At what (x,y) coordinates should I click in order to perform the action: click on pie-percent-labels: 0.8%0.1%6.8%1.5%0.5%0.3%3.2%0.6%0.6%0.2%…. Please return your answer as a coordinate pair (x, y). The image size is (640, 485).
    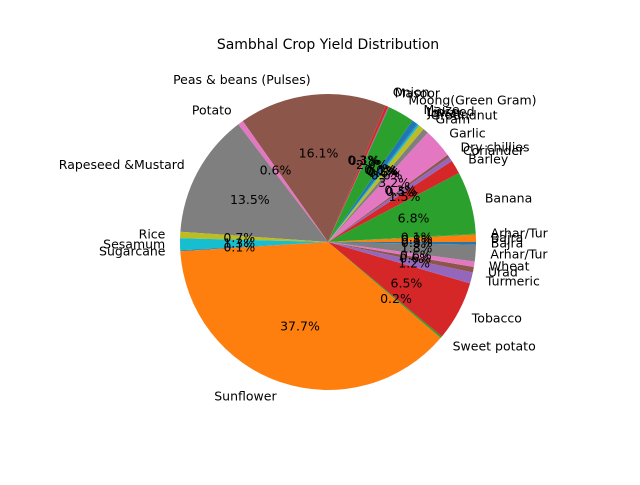
    Looking at the image, I should click on (327, 240).